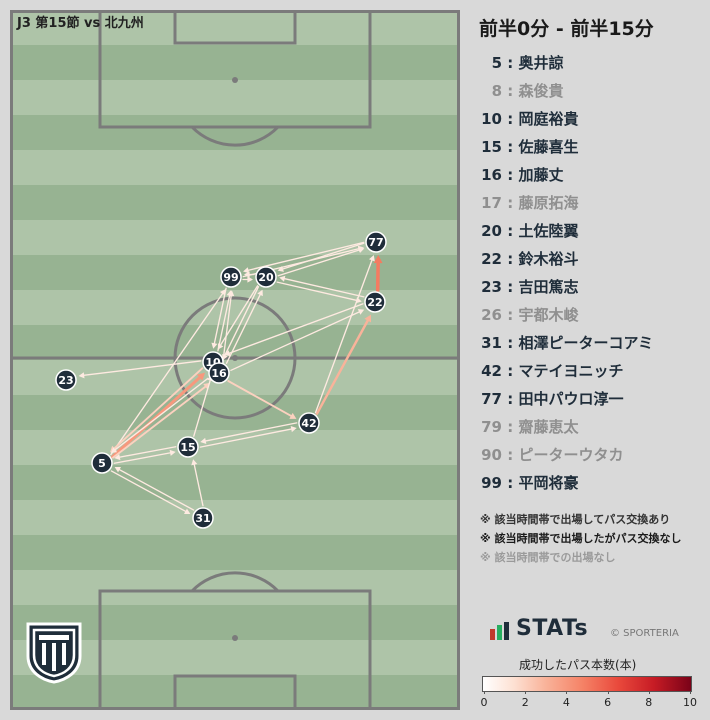 This screenshot has height=720, width=710. I want to click on player-name: 佐藤喜生, so click(548, 147).